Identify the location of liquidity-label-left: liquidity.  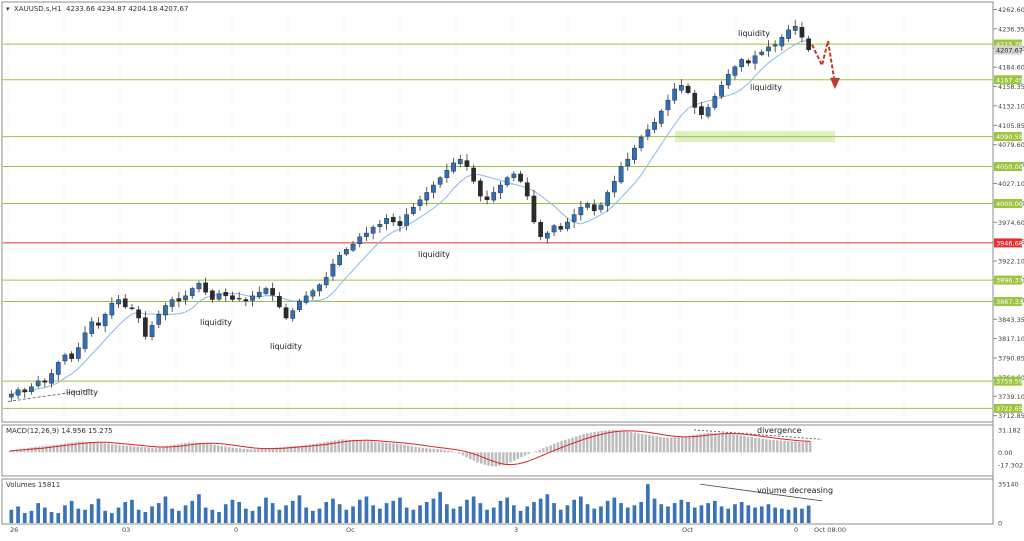
(216, 322).